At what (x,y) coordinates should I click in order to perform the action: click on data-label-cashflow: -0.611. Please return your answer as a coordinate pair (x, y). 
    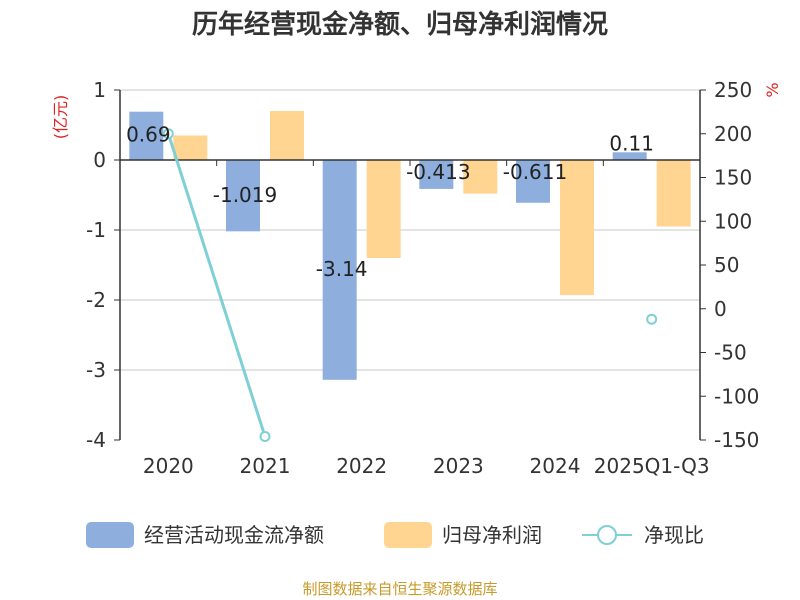
    Looking at the image, I should click on (535, 172).